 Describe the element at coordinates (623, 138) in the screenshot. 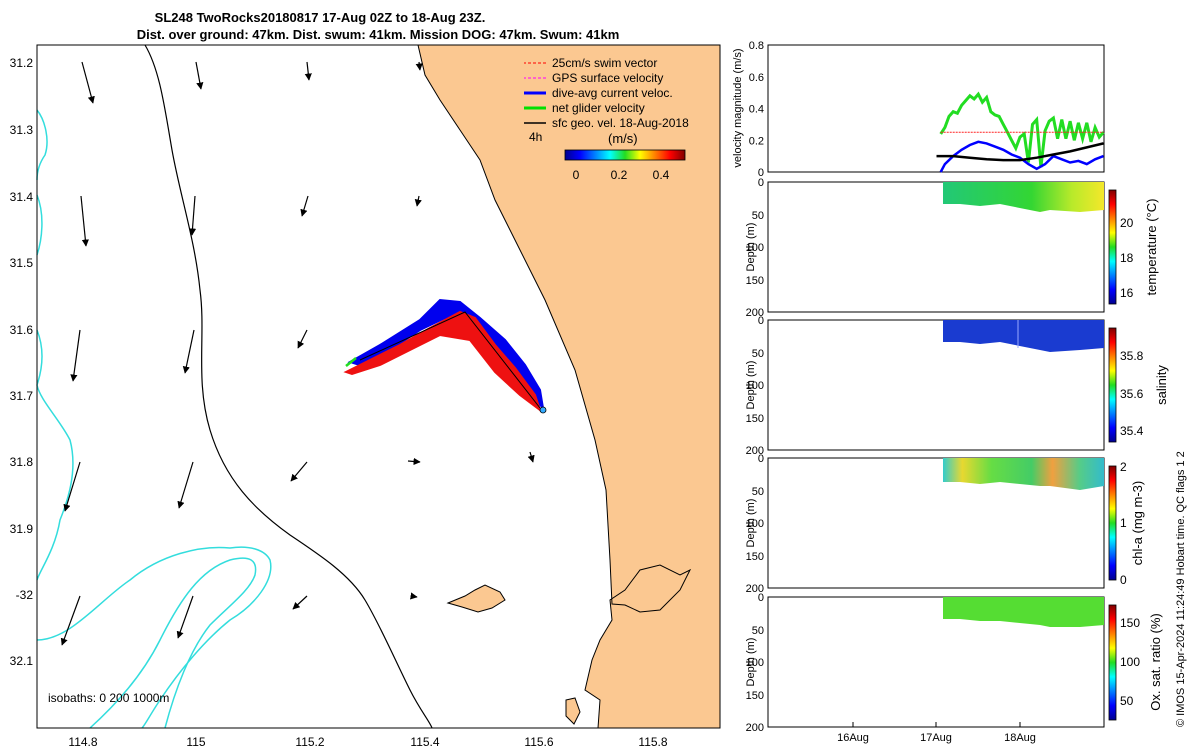

I see `colorbar-unit: (m/s)` at that location.